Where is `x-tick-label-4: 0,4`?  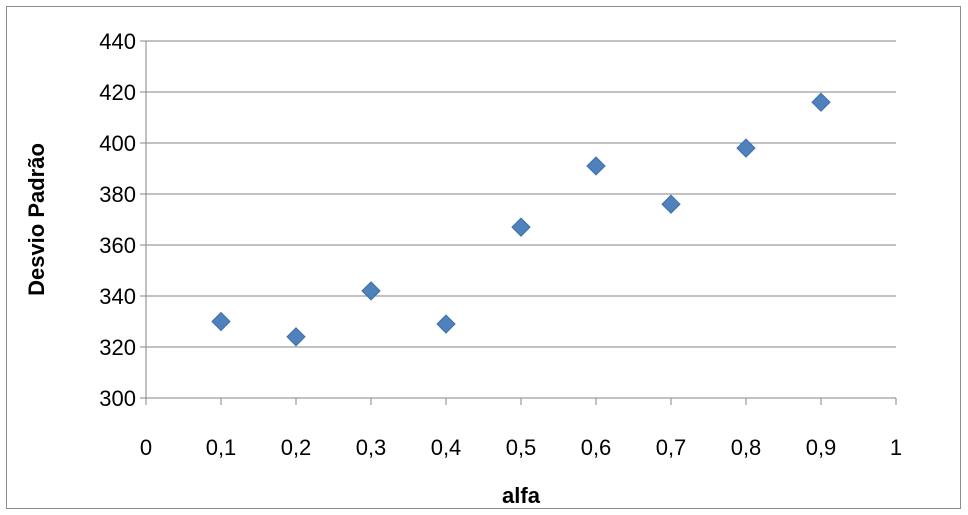 x-tick-label-4: 0,4 is located at coordinates (446, 447).